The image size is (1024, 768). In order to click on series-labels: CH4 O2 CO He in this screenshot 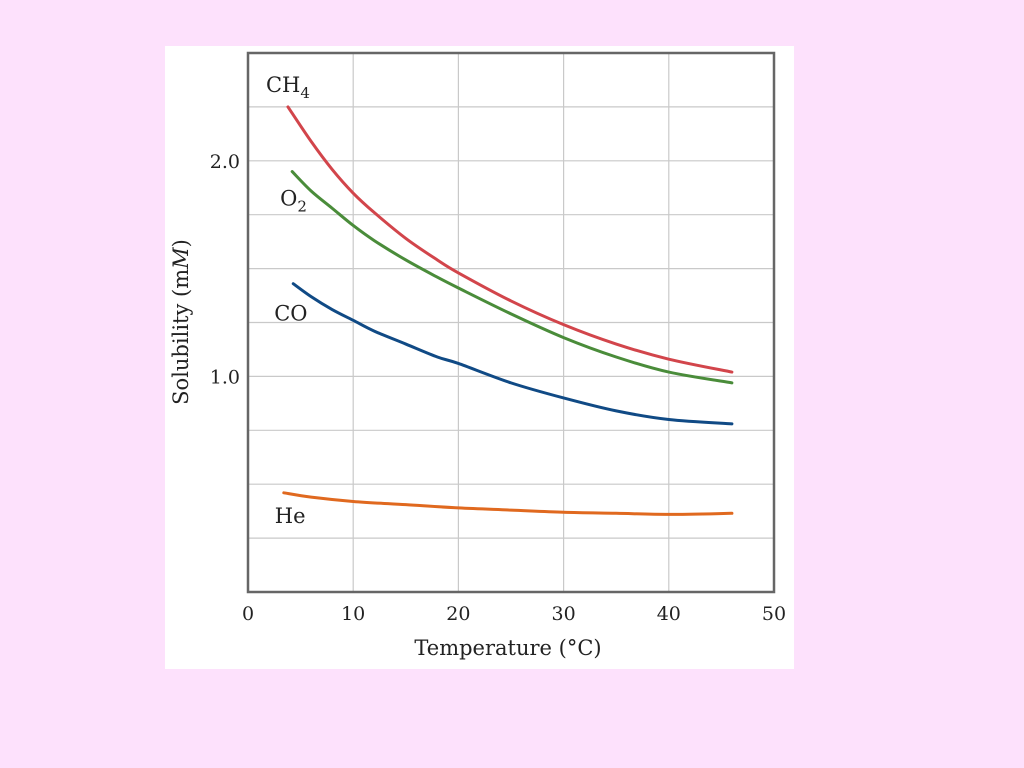, I will do `click(288, 300)`.